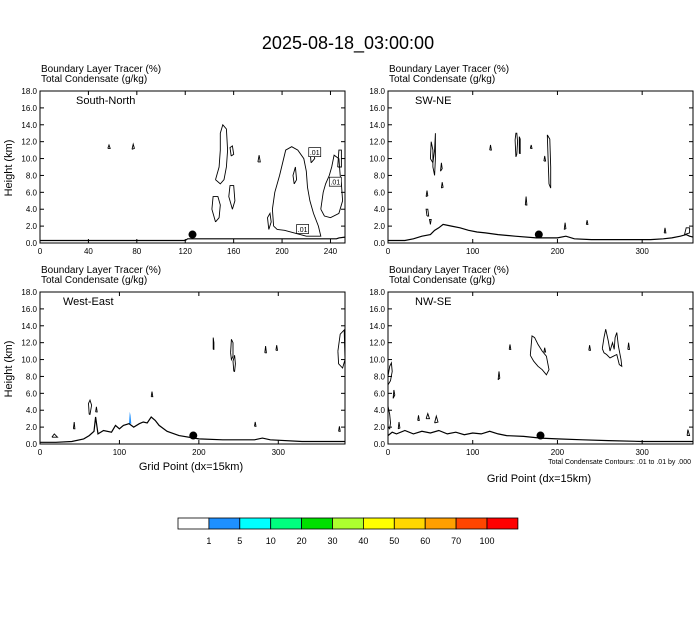 The width and height of the screenshot is (696, 617). What do you see at coordinates (331, 251) in the screenshot?
I see `x-tick-label: 240` at bounding box center [331, 251].